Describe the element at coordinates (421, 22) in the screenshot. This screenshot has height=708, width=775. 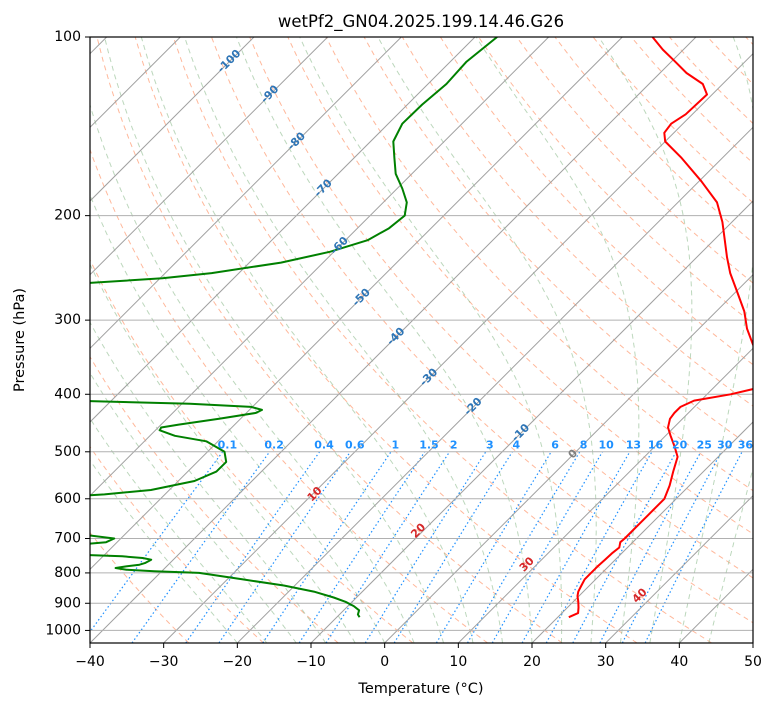
I see `chart-title: wetPf2_GN04.2025.199.14.46.G26` at that location.